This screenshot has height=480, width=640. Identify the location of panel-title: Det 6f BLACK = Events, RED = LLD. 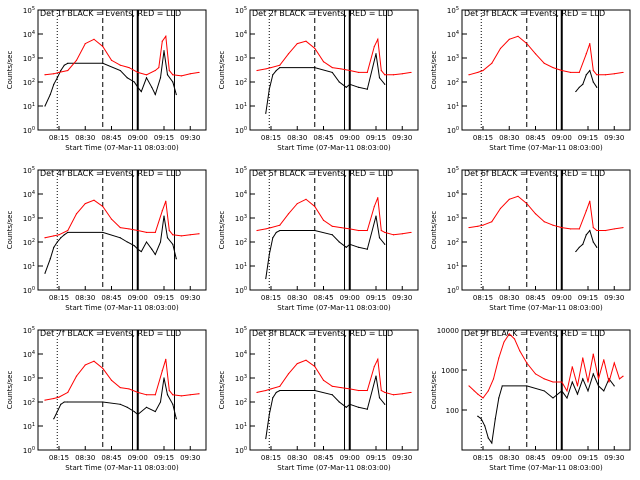
(534, 173).